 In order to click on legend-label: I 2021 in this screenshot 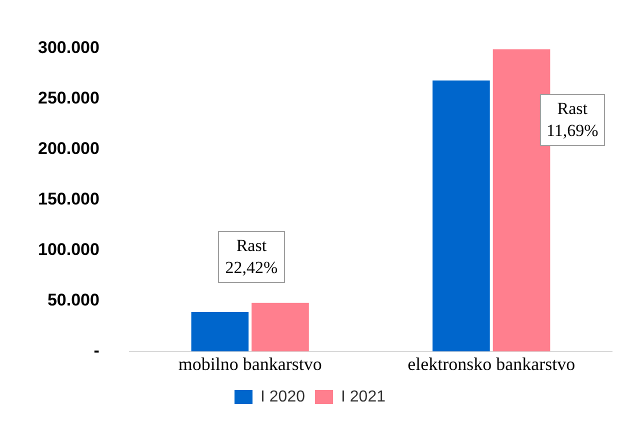, I will do `click(363, 397)`.